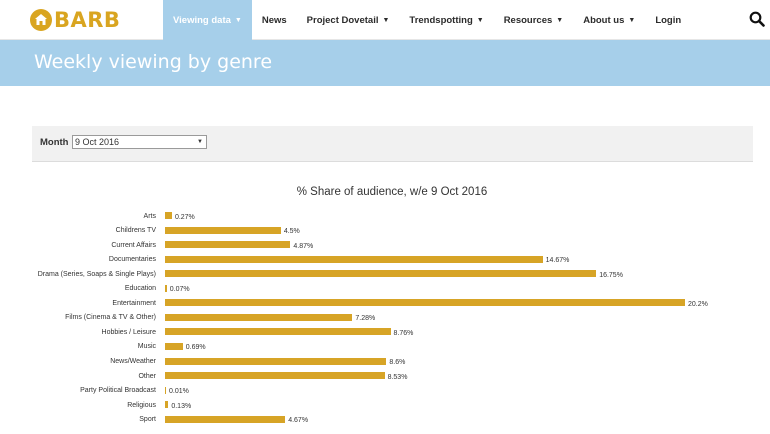 The height and width of the screenshot is (434, 770). Describe the element at coordinates (403, 333) in the screenshot. I see `value-label: 8.76%` at that location.